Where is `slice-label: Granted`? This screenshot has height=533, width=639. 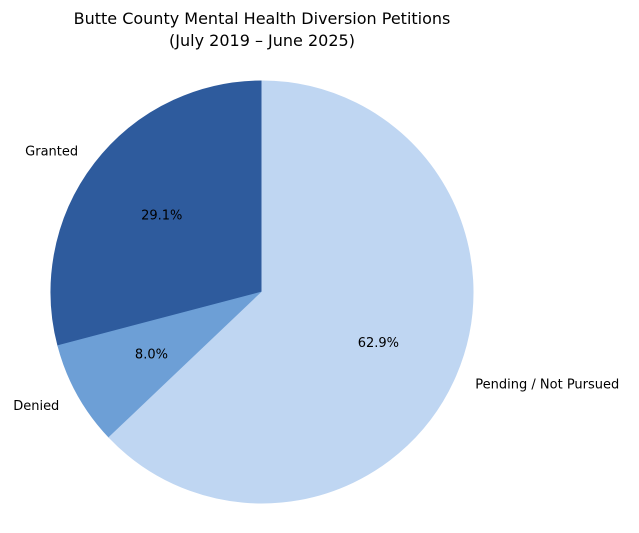
slice-label: Granted is located at coordinates (51, 151).